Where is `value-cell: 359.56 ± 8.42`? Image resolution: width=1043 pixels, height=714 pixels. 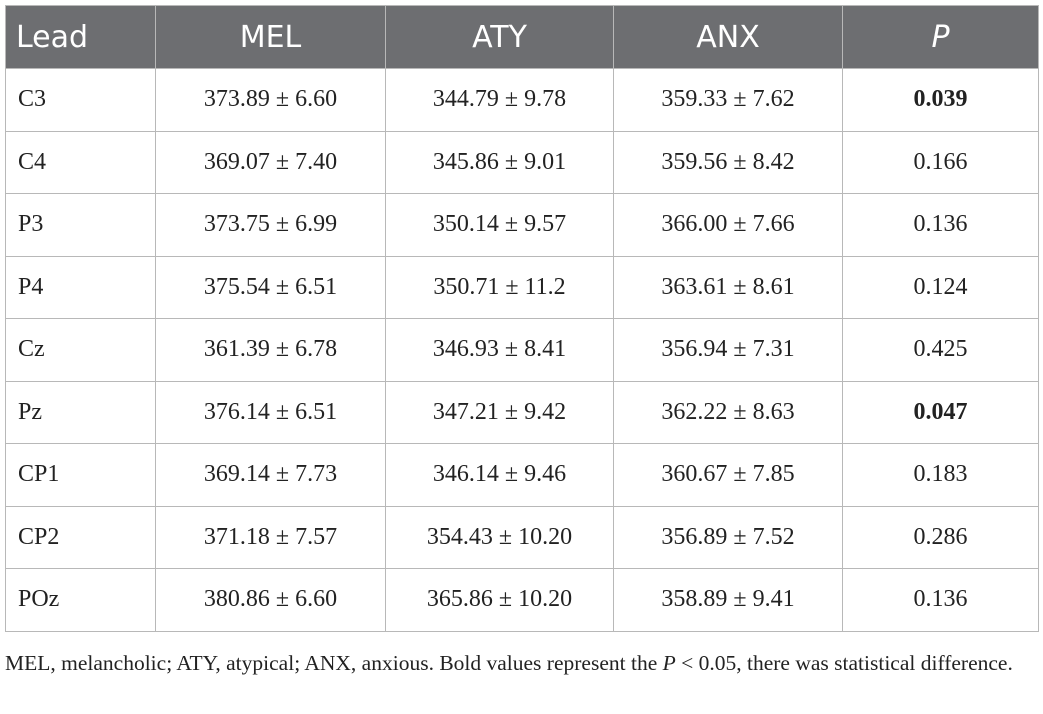
value-cell: 359.56 ± 8.42 is located at coordinates (728, 162).